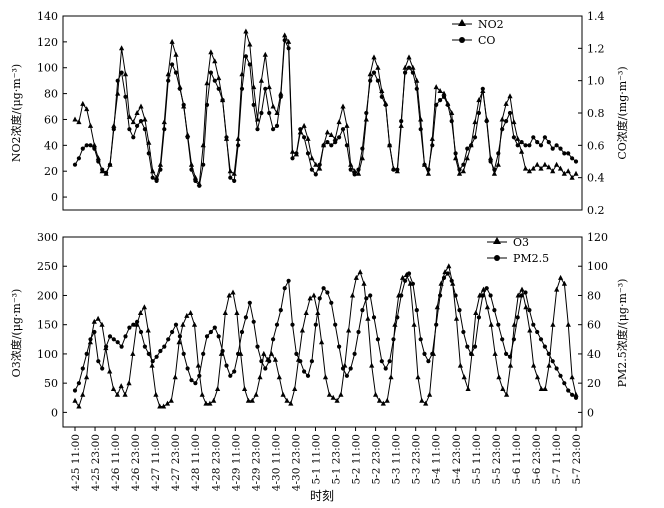 The image size is (664, 508). What do you see at coordinates (47, 295) in the screenshot?
I see `bottom-left-tick-label: 200` at bounding box center [47, 295].